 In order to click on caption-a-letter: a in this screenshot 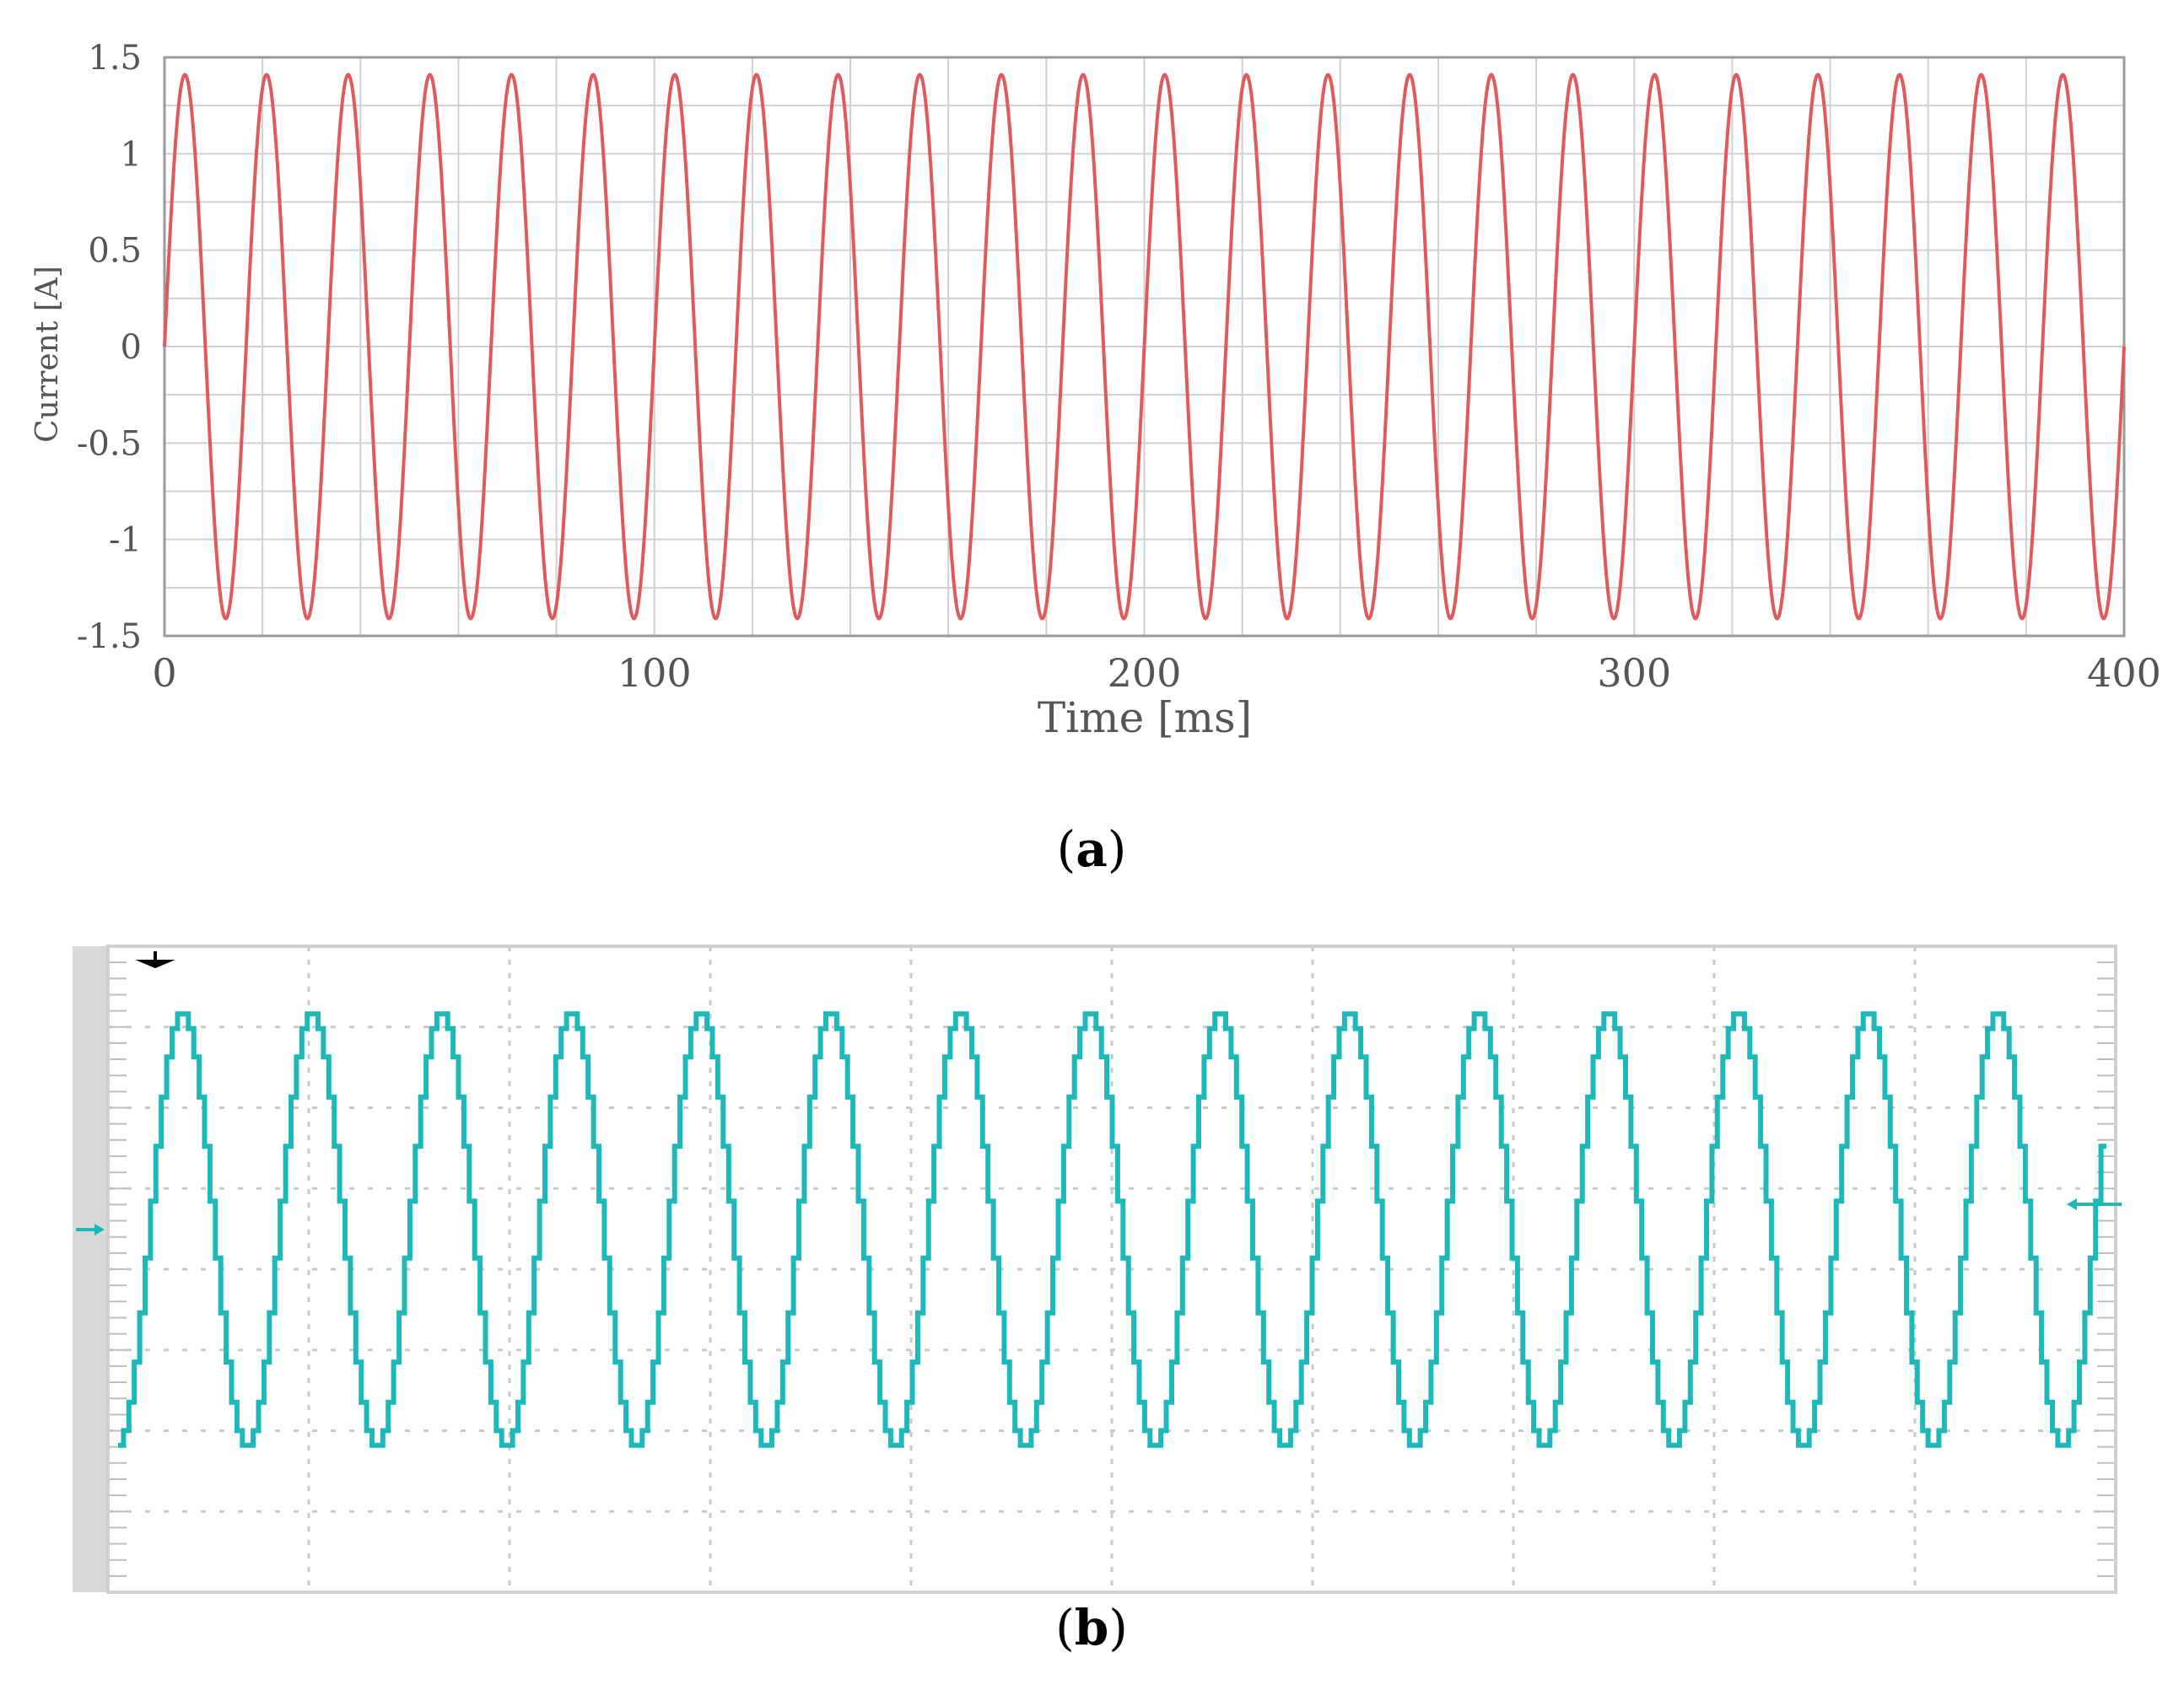, I will do `click(1092, 850)`.